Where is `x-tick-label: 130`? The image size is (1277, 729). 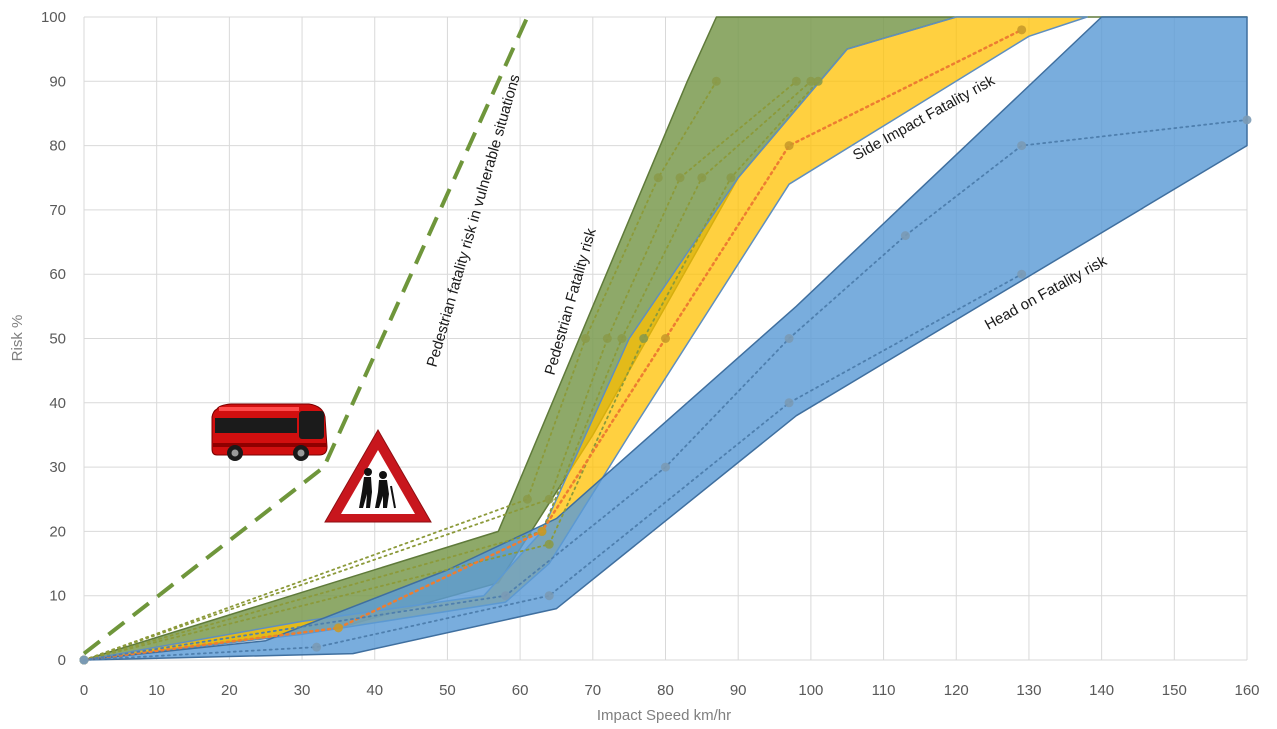
x-tick-label: 130 is located at coordinates (1028, 690).